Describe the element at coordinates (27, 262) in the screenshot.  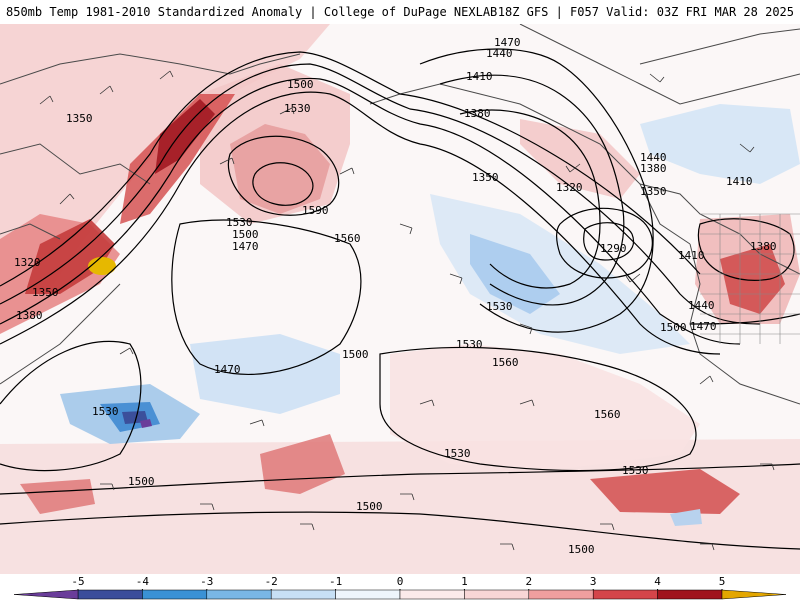
I see `contour-label-1320-west: 1320` at that location.